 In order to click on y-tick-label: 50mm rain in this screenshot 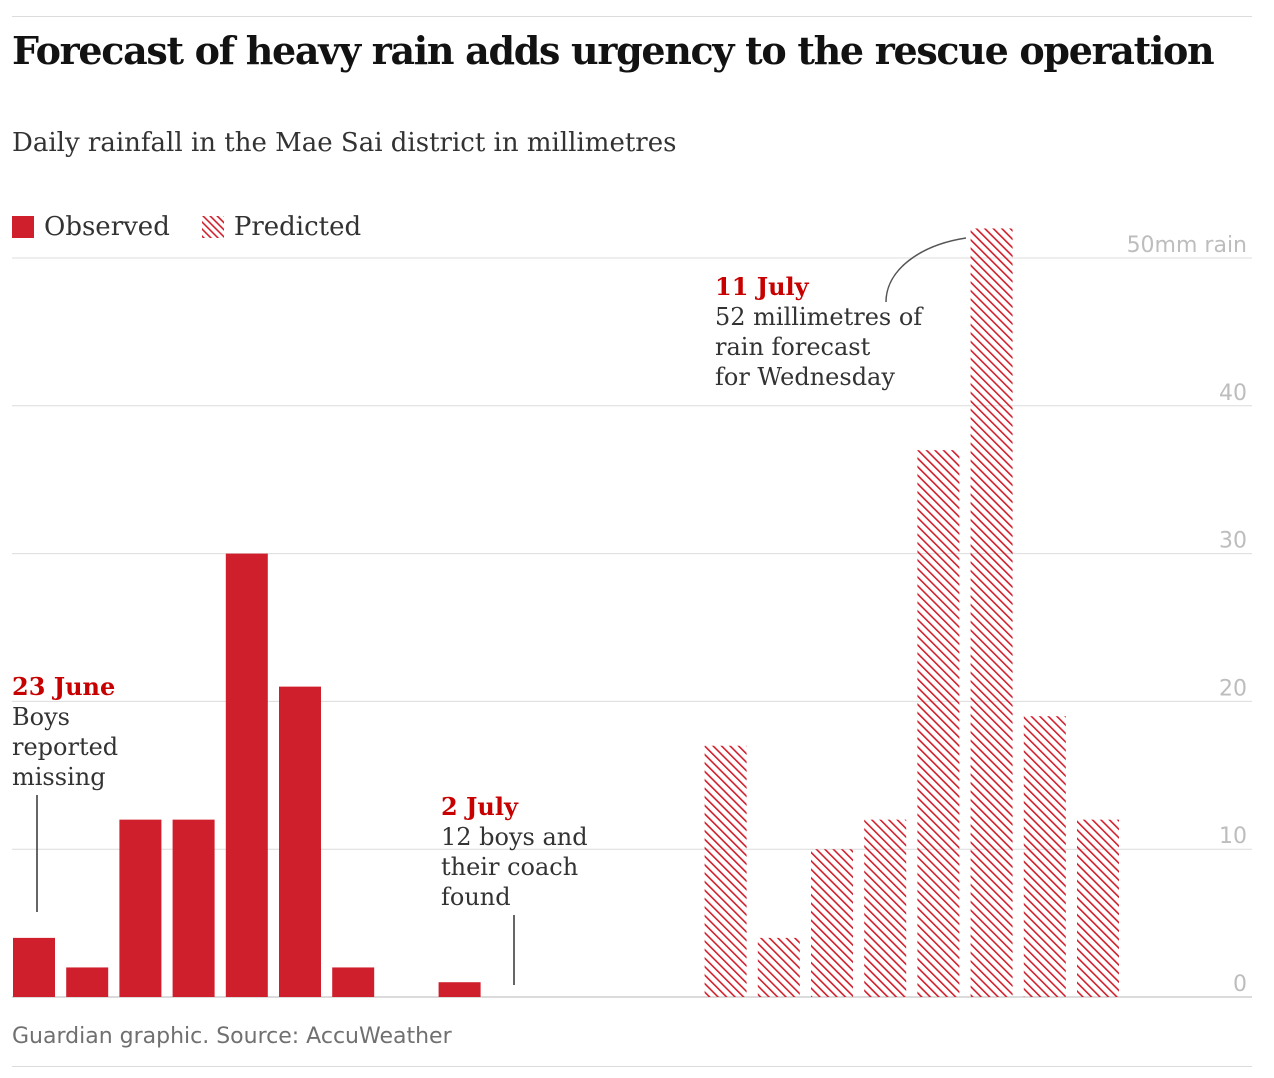, I will do `click(1187, 245)`.